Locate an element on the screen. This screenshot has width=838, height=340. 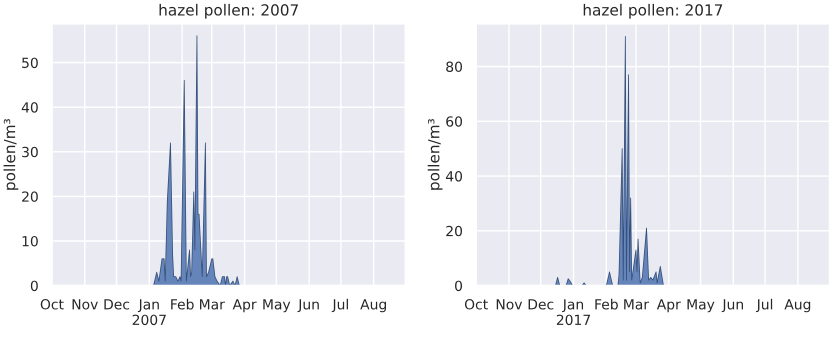
chart-title: hazel pollen: 2017 is located at coordinates (653, 11).